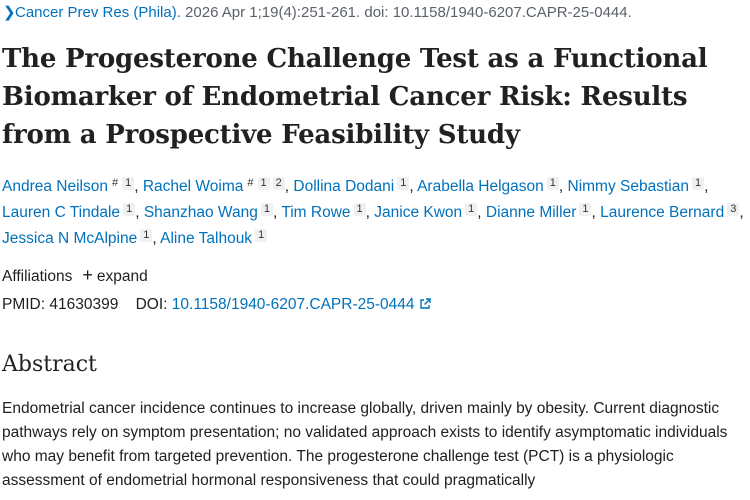 The width and height of the screenshot is (750, 500). I want to click on author-link: Arabella Helgason, so click(480, 186).